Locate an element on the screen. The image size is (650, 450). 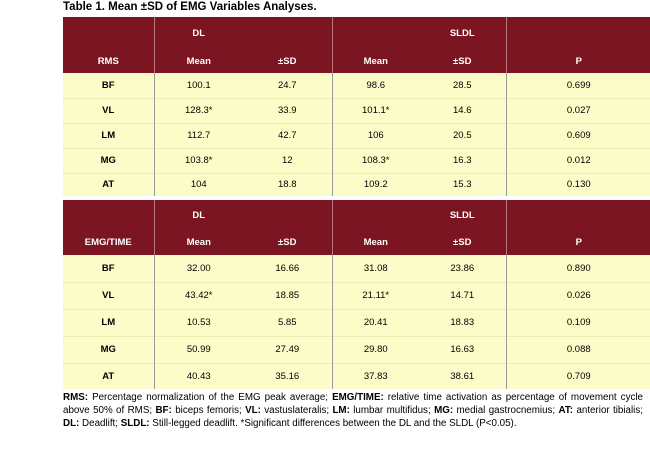
p-value: 0.012 is located at coordinates (577, 160).